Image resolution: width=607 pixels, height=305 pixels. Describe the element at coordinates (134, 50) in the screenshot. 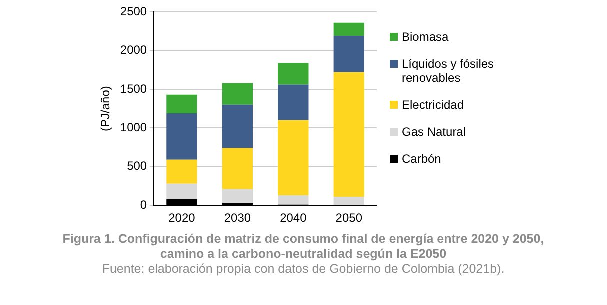

I see `y-tick-label: 2000` at that location.